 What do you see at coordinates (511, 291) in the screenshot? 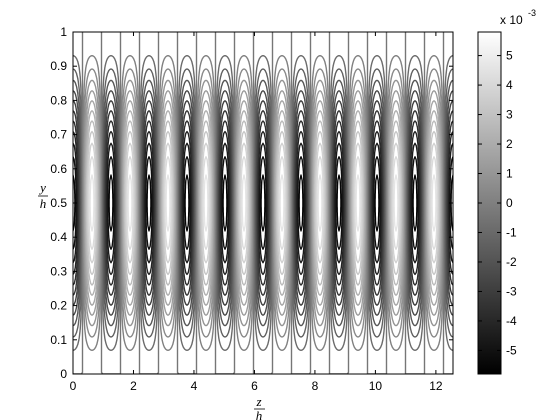
I see `colorbar-tick-label: -3` at bounding box center [511, 291].